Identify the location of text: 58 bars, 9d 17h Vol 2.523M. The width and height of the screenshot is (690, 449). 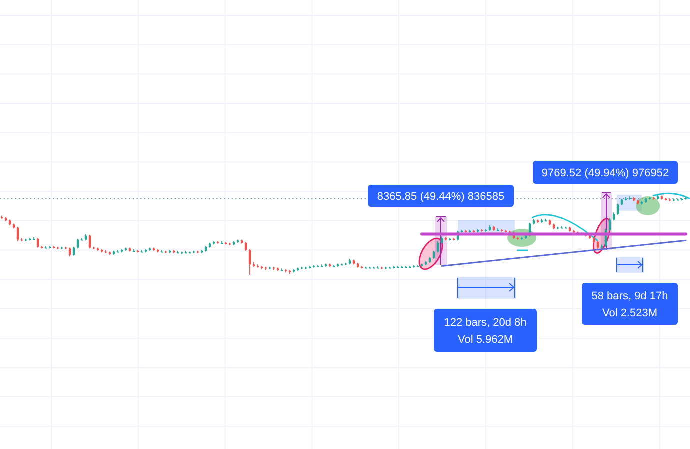
(630, 305).